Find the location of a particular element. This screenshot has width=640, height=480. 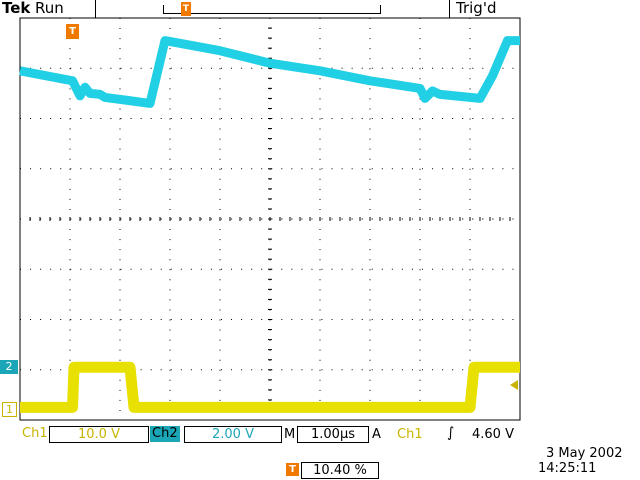

trigger-position-value: 10.40 % is located at coordinates (340, 470).